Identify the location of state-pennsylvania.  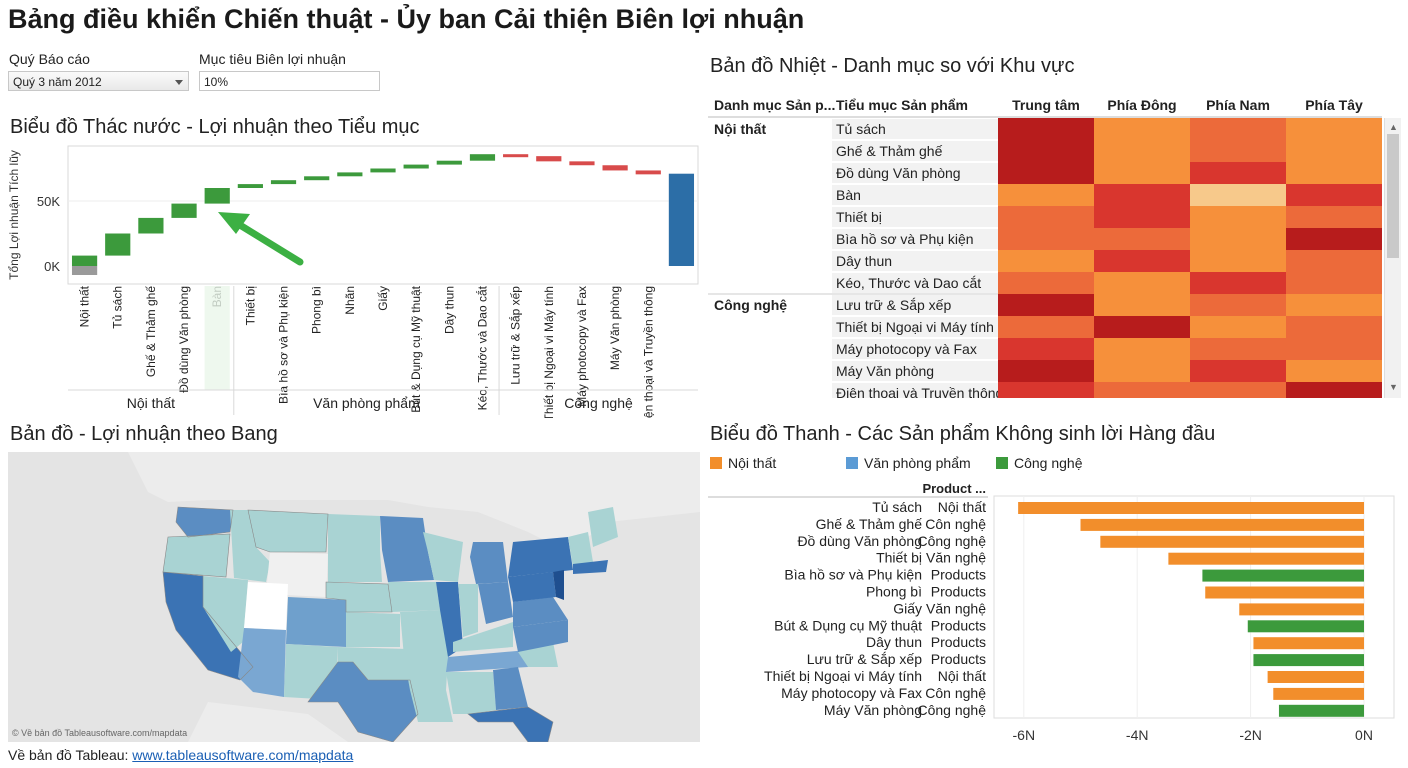
(532, 587).